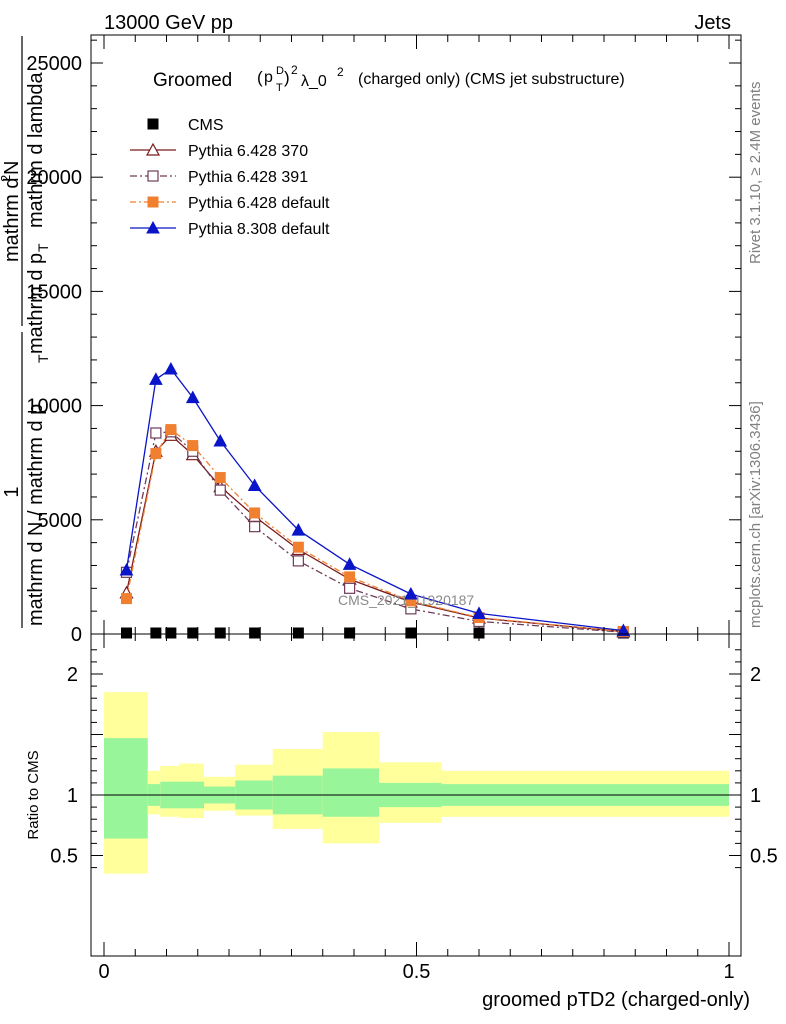 This screenshot has width=786, height=1024. What do you see at coordinates (755, 675) in the screenshot?
I see `ratio-y-tick-label-right: 2` at bounding box center [755, 675].